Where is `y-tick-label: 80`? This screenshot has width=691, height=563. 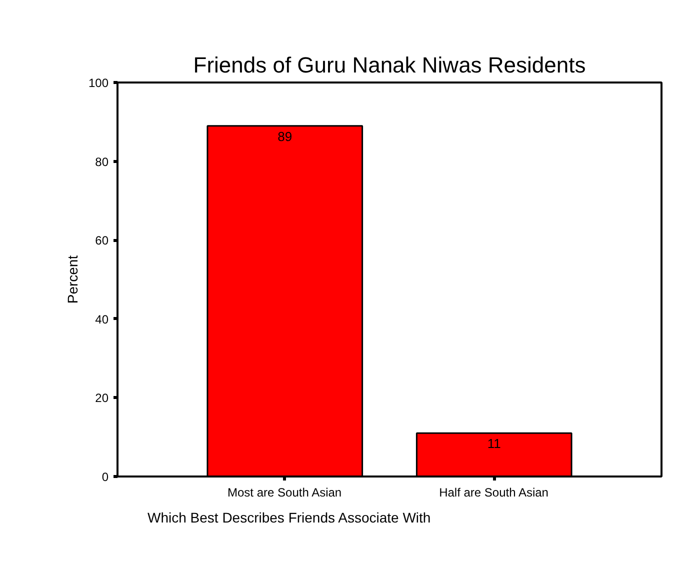 y-tick-label: 80 is located at coordinates (102, 161).